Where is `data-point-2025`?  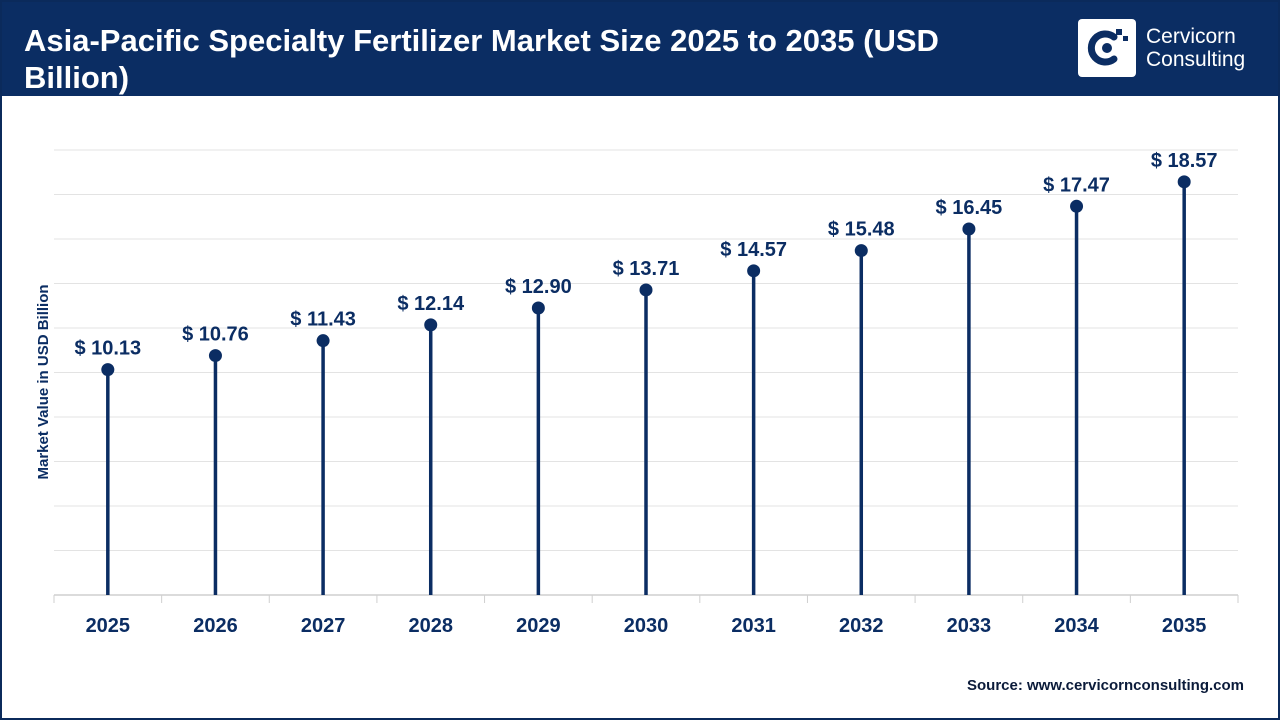 data-point-2025 is located at coordinates (108, 370).